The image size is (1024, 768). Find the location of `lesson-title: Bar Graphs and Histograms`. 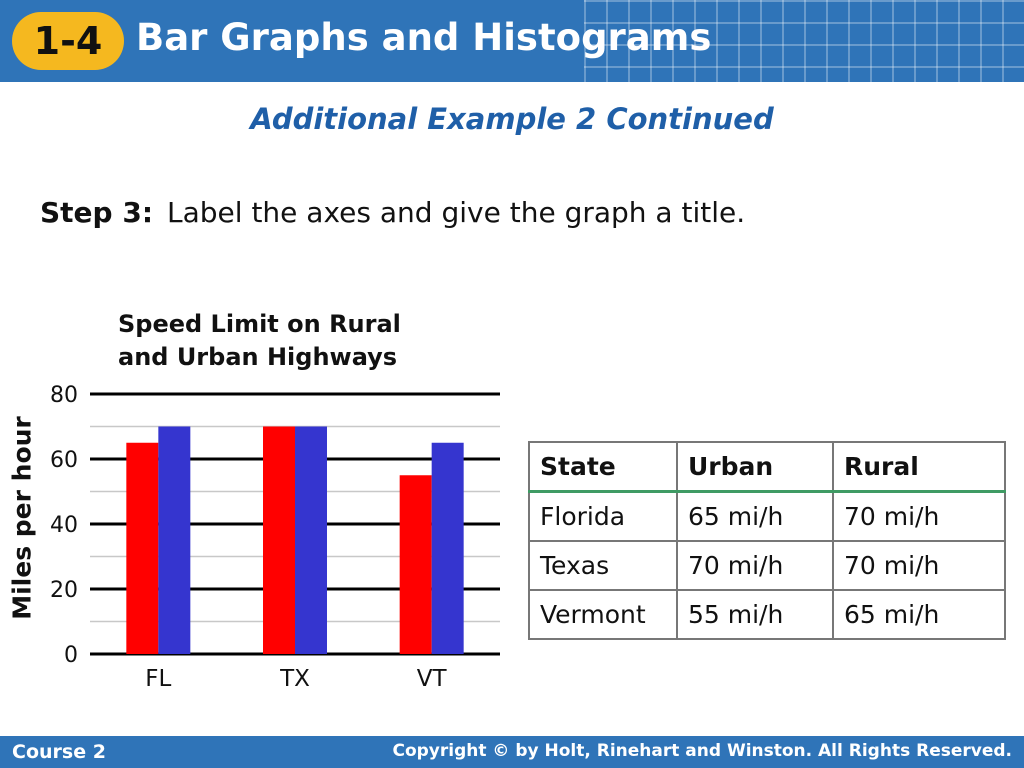

lesson-title: Bar Graphs and Histograms is located at coordinates (424, 37).